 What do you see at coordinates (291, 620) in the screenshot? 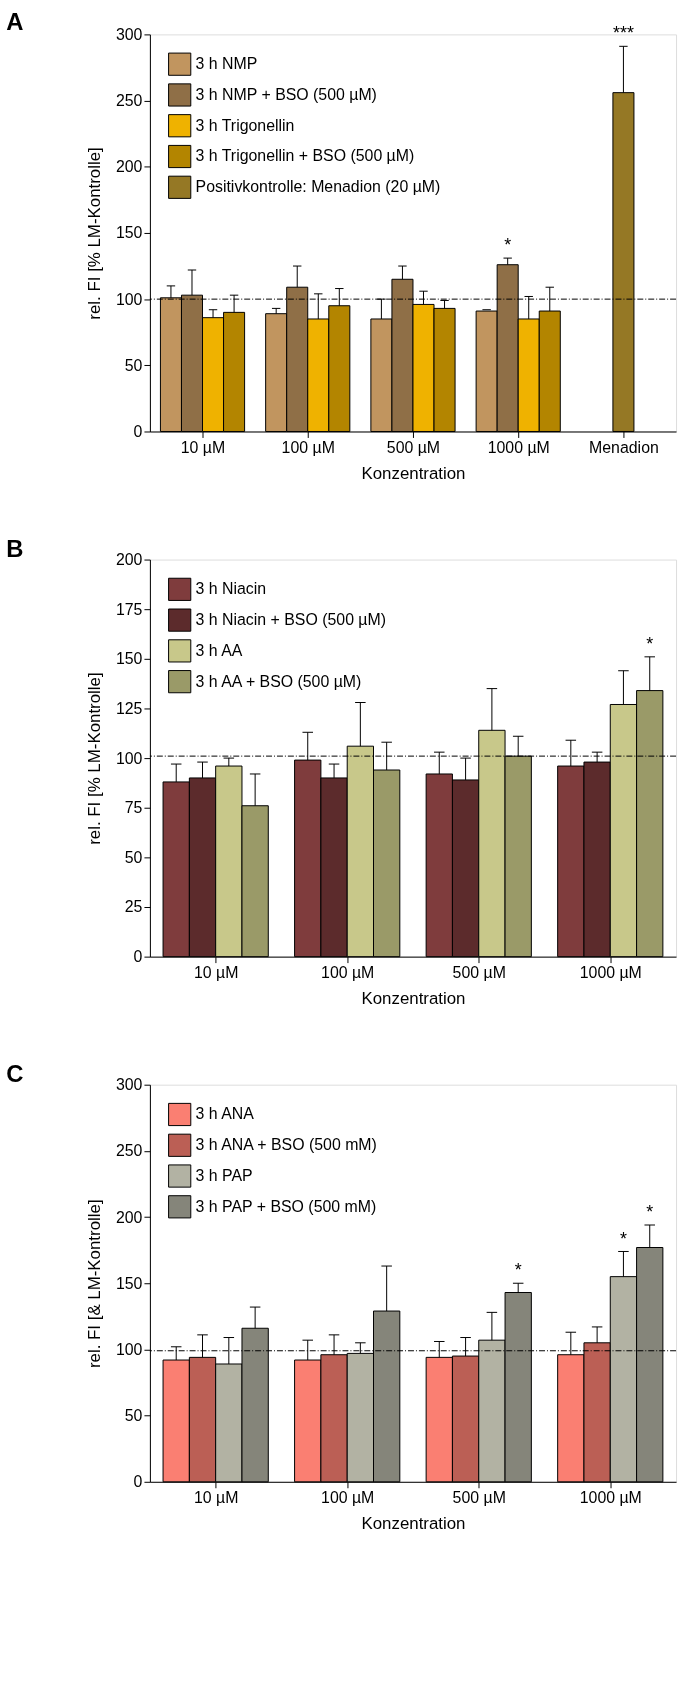
I see `legend-label: 3 h Niacin + BSO (500 µM)` at bounding box center [291, 620].